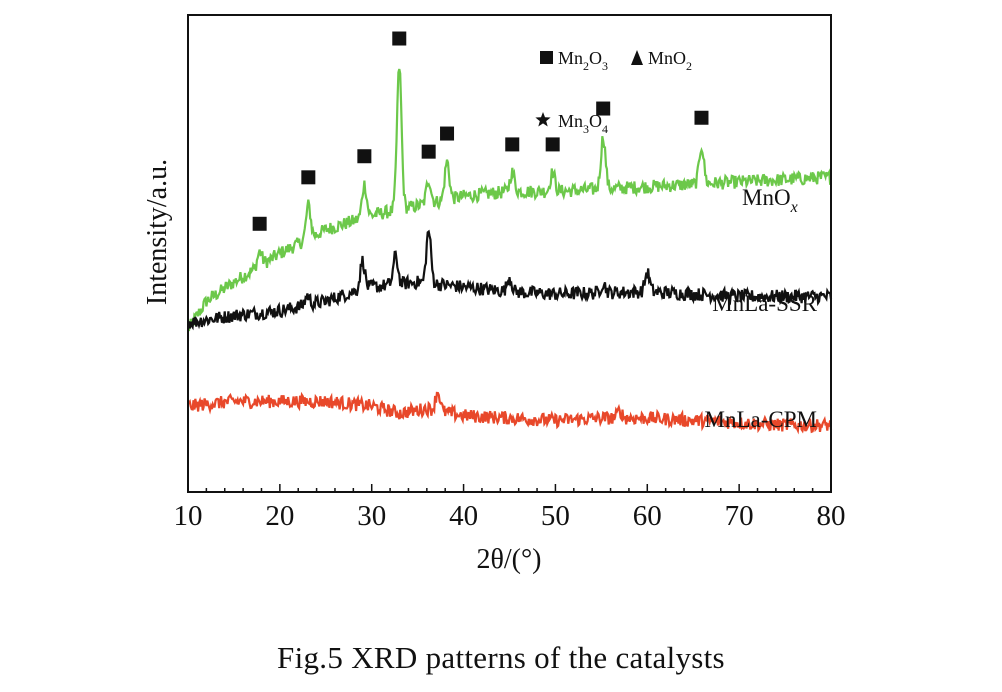 The width and height of the screenshot is (1002, 692). What do you see at coordinates (157, 232) in the screenshot?
I see `y-axis-label: Intensity/a.u.` at bounding box center [157, 232].